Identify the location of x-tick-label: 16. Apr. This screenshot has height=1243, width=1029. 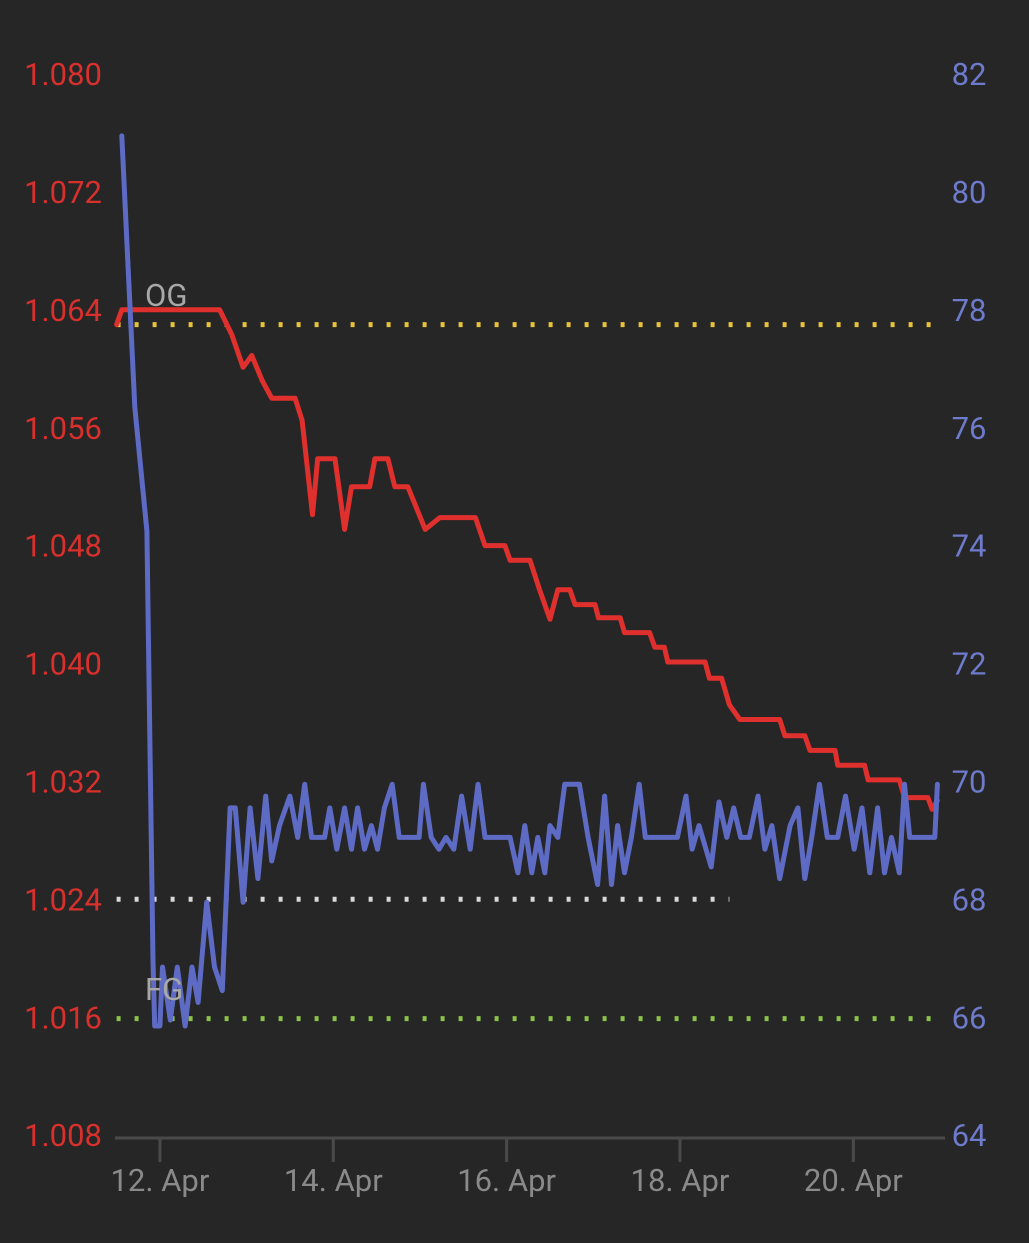
(506, 1180).